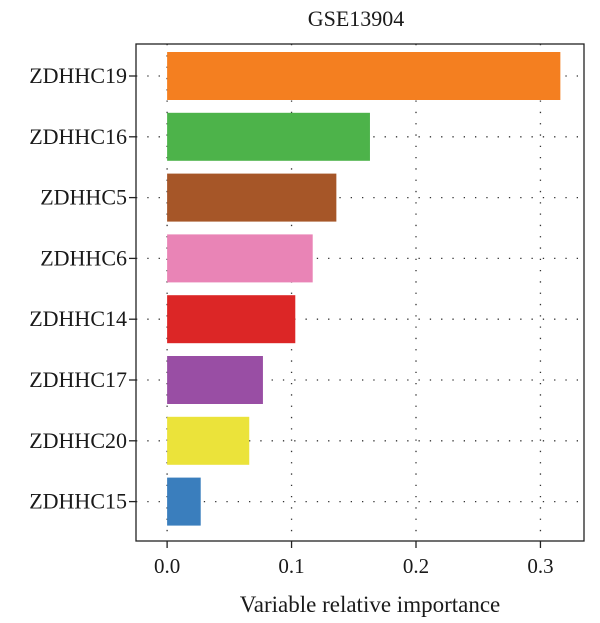 The image size is (600, 623). What do you see at coordinates (215, 380) in the screenshot?
I see `bar-zdhhc17` at bounding box center [215, 380].